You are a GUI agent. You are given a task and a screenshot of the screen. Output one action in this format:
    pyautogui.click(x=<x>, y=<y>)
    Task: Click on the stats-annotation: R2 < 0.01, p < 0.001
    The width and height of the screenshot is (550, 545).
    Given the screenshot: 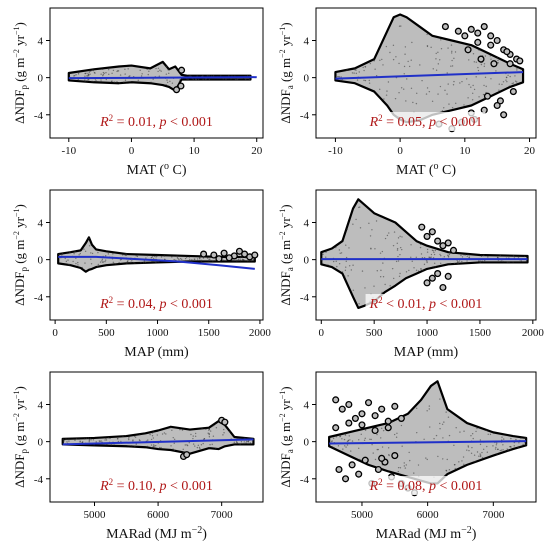 What is the action you would take?
    pyautogui.click(x=426, y=303)
    